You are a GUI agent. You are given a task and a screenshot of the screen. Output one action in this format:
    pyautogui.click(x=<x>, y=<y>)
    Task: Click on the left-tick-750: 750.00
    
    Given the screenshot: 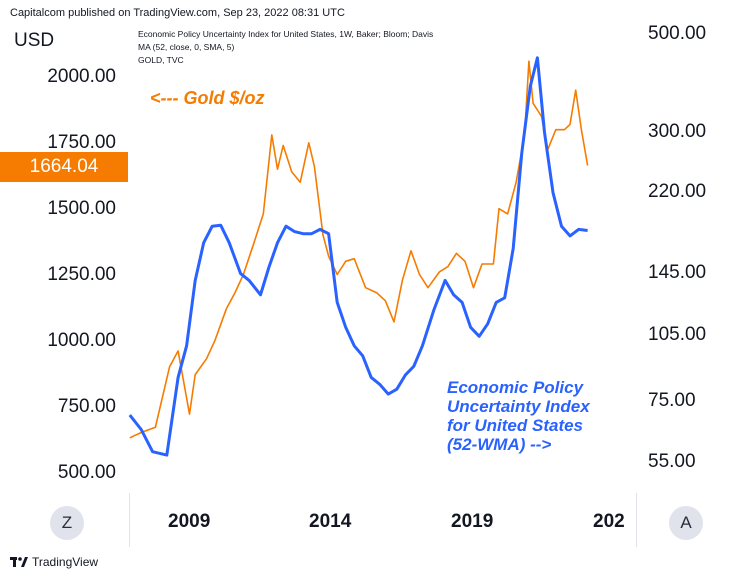 What is the action you would take?
    pyautogui.click(x=86, y=406)
    